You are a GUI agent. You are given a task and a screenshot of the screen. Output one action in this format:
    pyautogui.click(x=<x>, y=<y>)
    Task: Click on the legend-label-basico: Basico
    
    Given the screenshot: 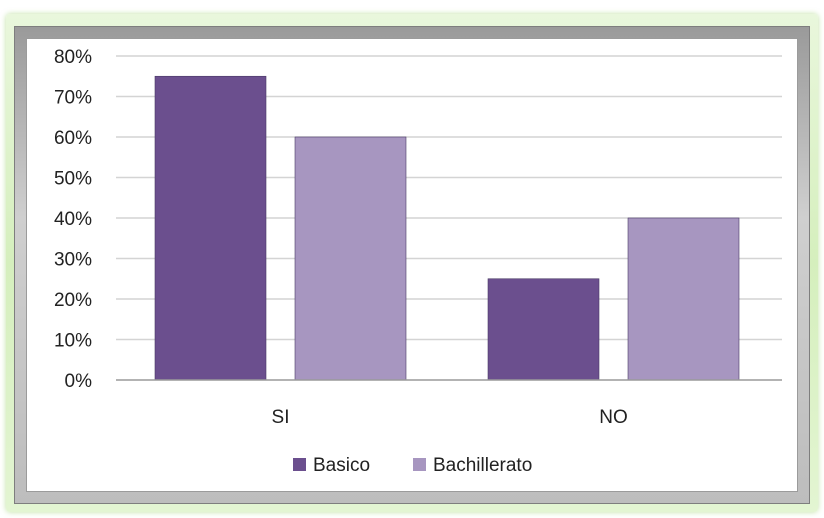 What is the action you would take?
    pyautogui.click(x=341, y=465)
    